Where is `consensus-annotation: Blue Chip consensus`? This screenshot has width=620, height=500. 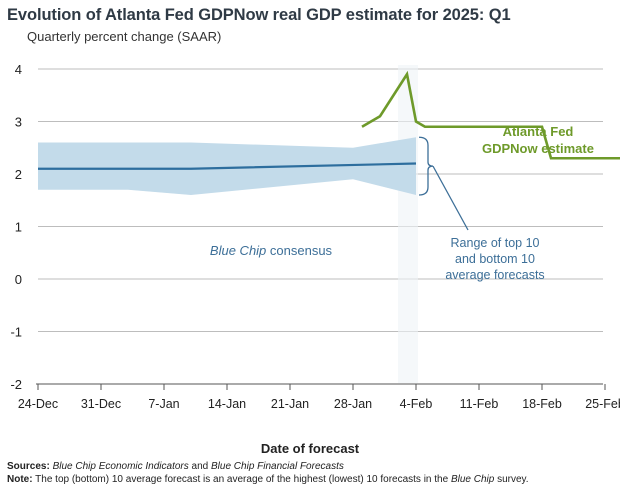
consensus-annotation: Blue Chip consensus is located at coordinates (271, 250).